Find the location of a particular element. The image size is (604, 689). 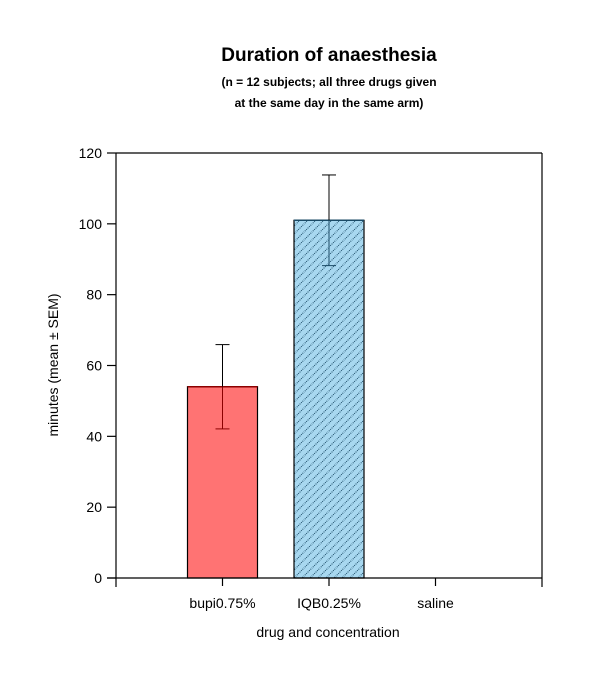

y-tick-label: 20 is located at coordinates (94, 507).